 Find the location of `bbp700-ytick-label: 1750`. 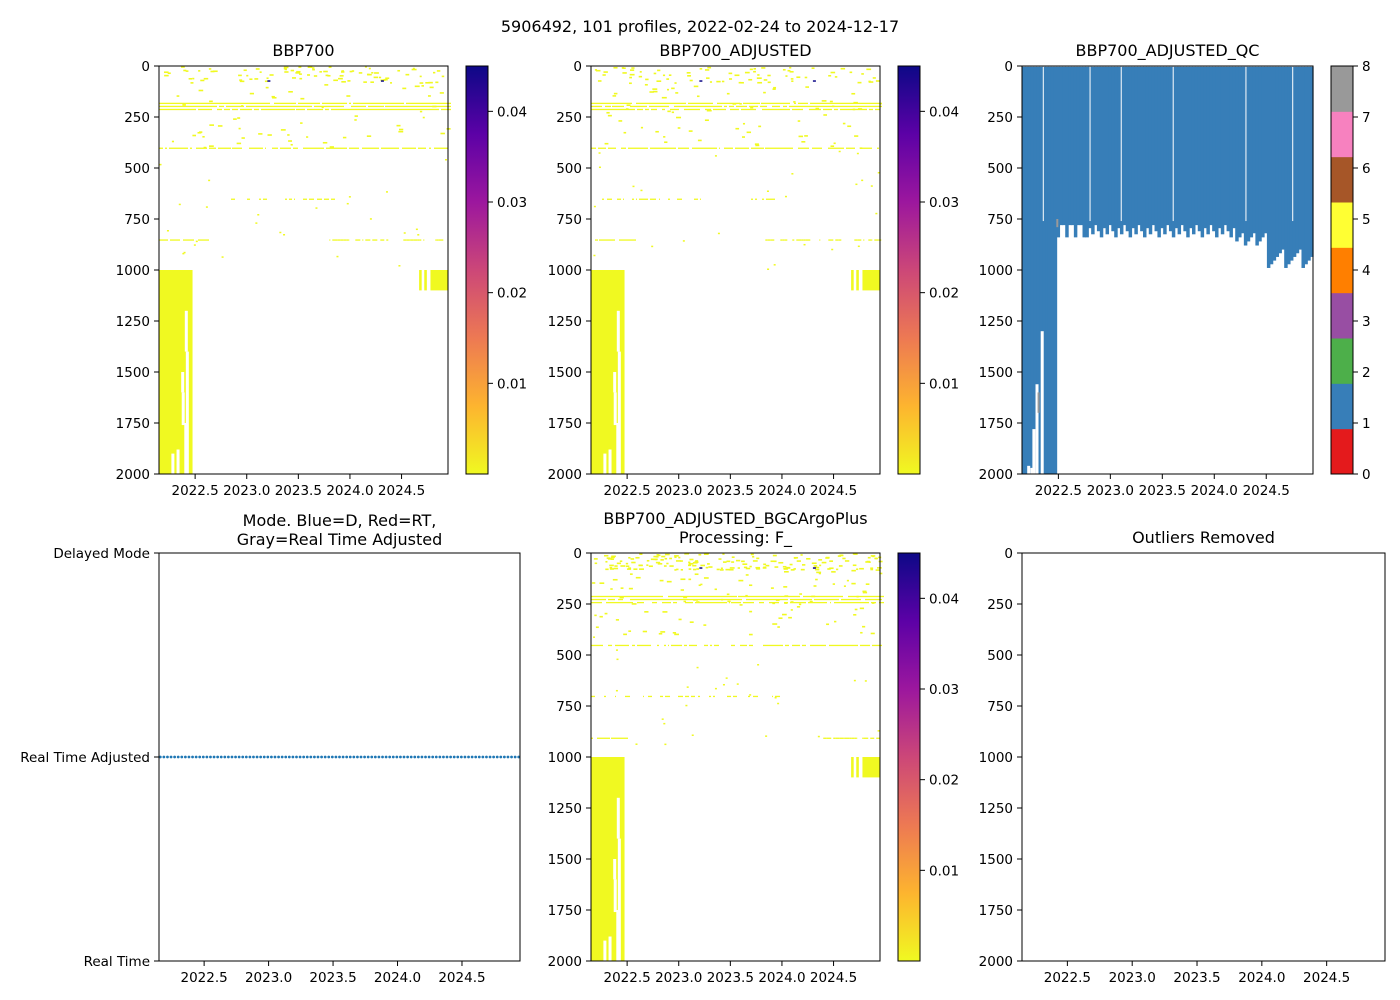

bbp700-ytick-label: 1750 is located at coordinates (133, 424).